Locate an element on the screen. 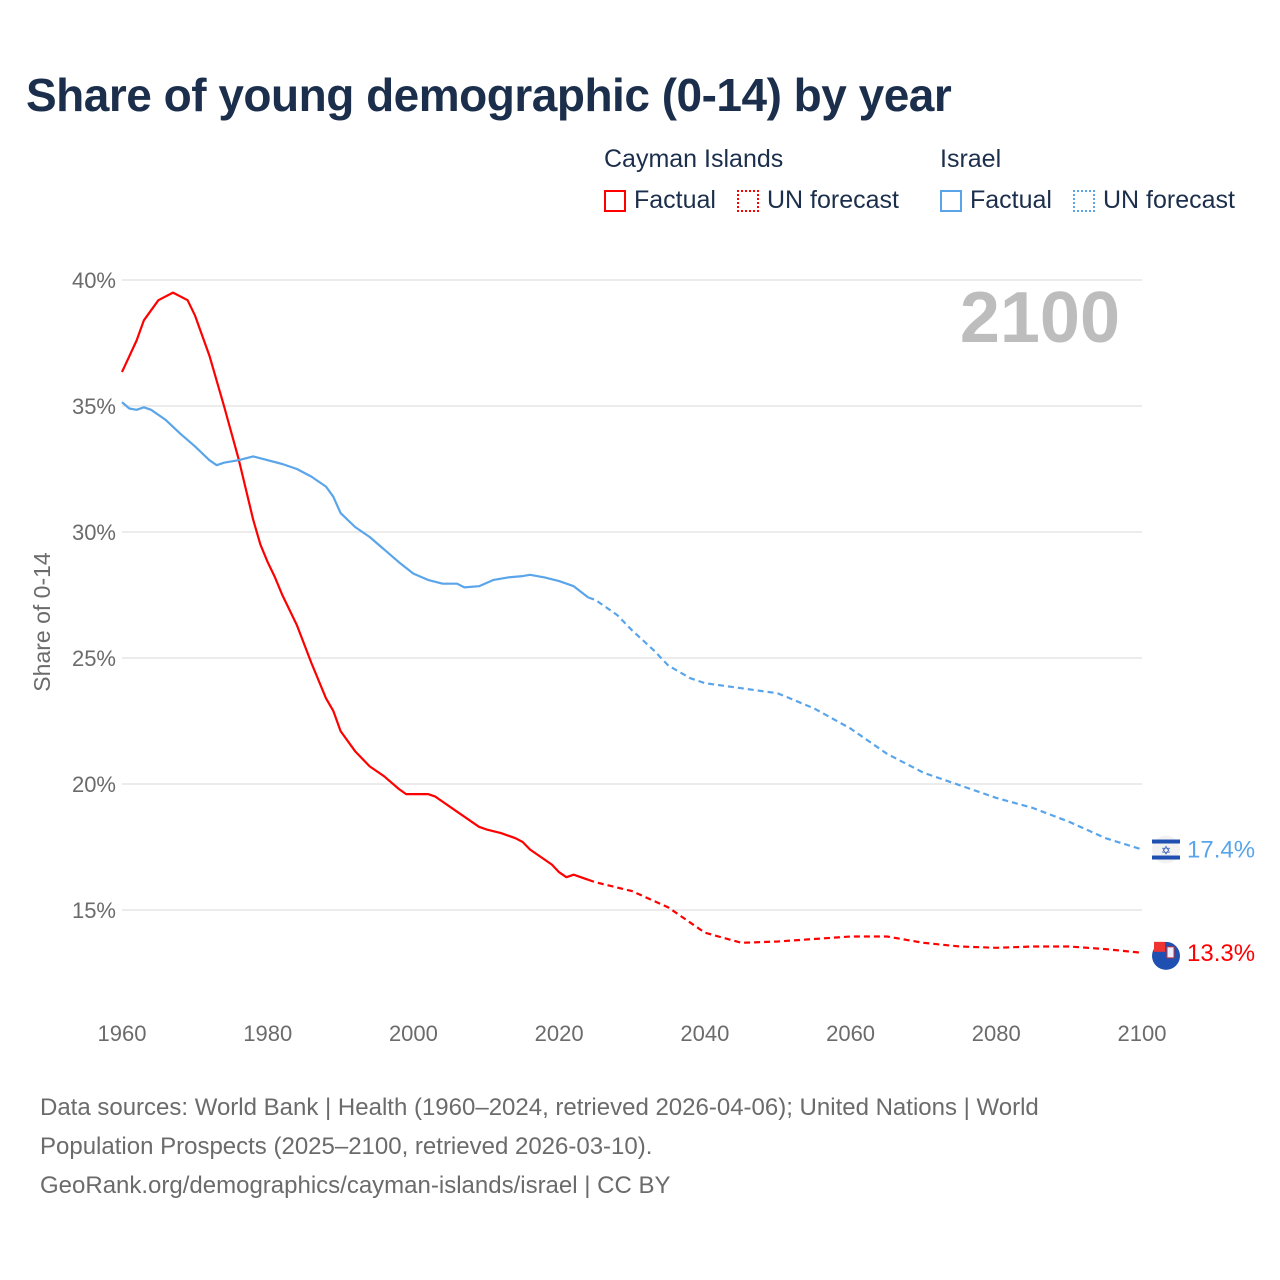 The width and height of the screenshot is (1280, 1280). y-tick-label: 40% is located at coordinates (94, 280).